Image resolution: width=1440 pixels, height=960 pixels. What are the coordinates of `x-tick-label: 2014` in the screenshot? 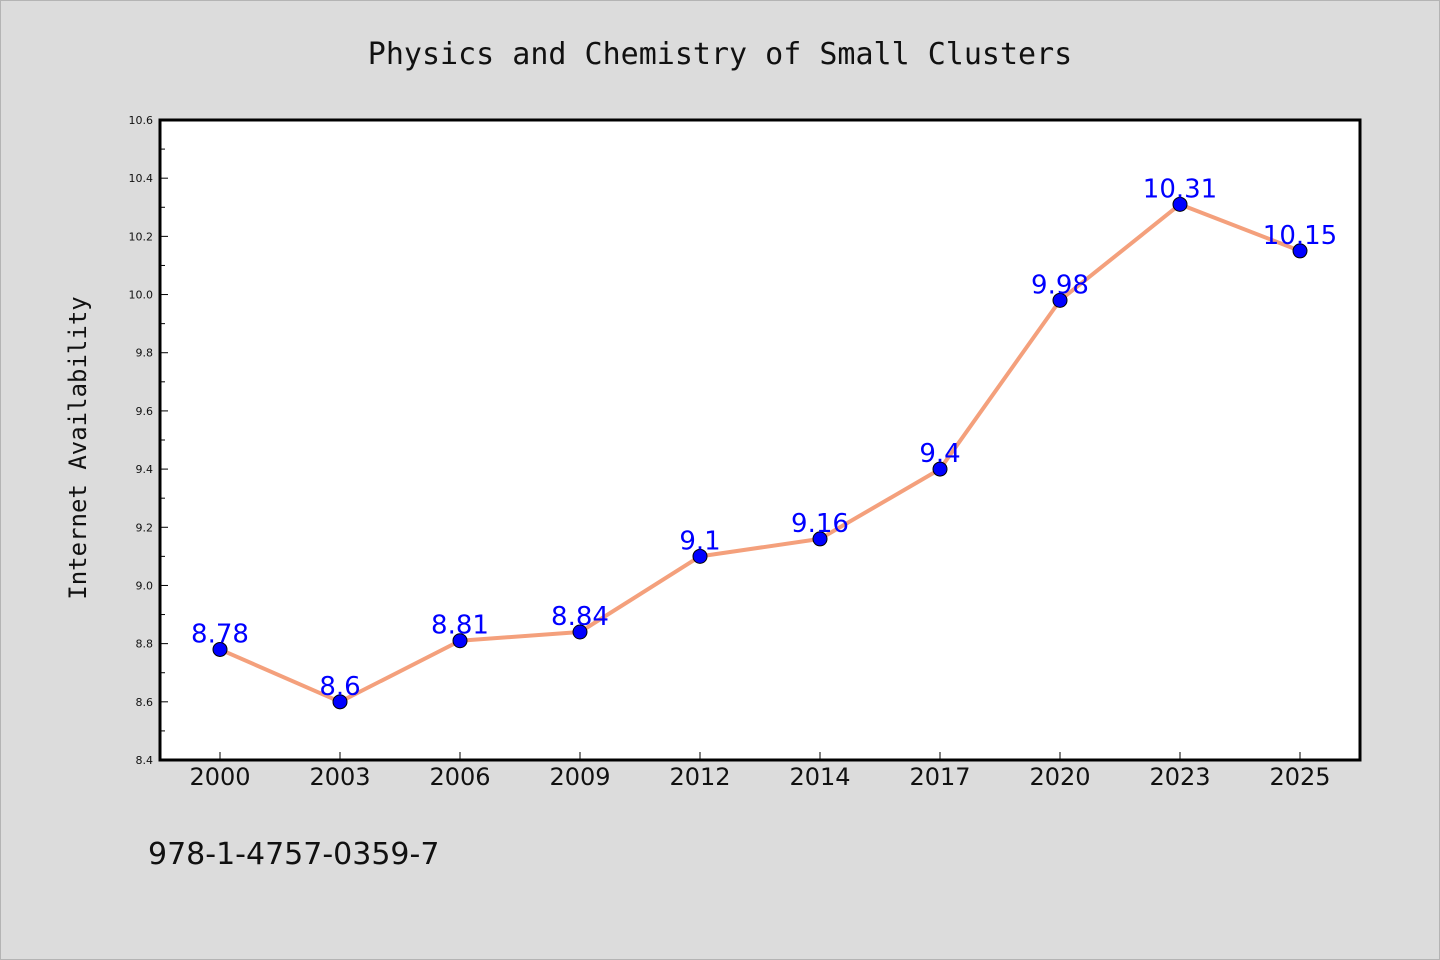 It's located at (819, 777).